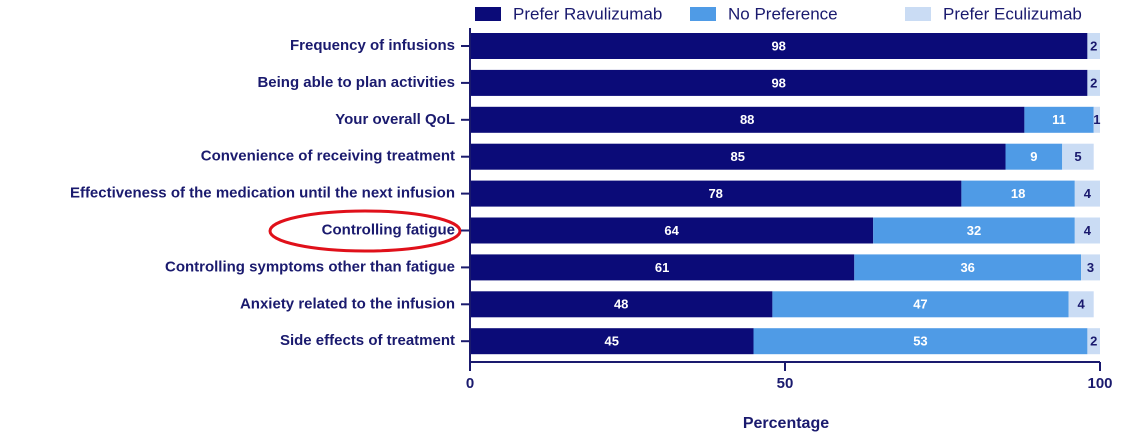 The width and height of the screenshot is (1125, 435). I want to click on value-label: 11, so click(1059, 119).